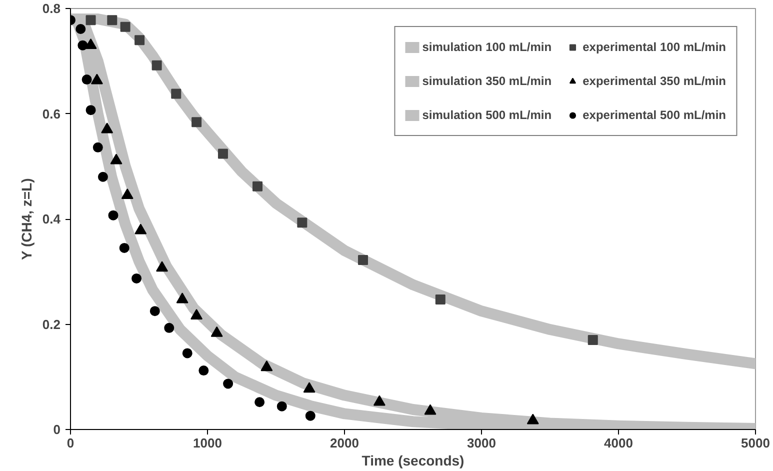  I want to click on x-tick-label: 0, so click(70, 443).